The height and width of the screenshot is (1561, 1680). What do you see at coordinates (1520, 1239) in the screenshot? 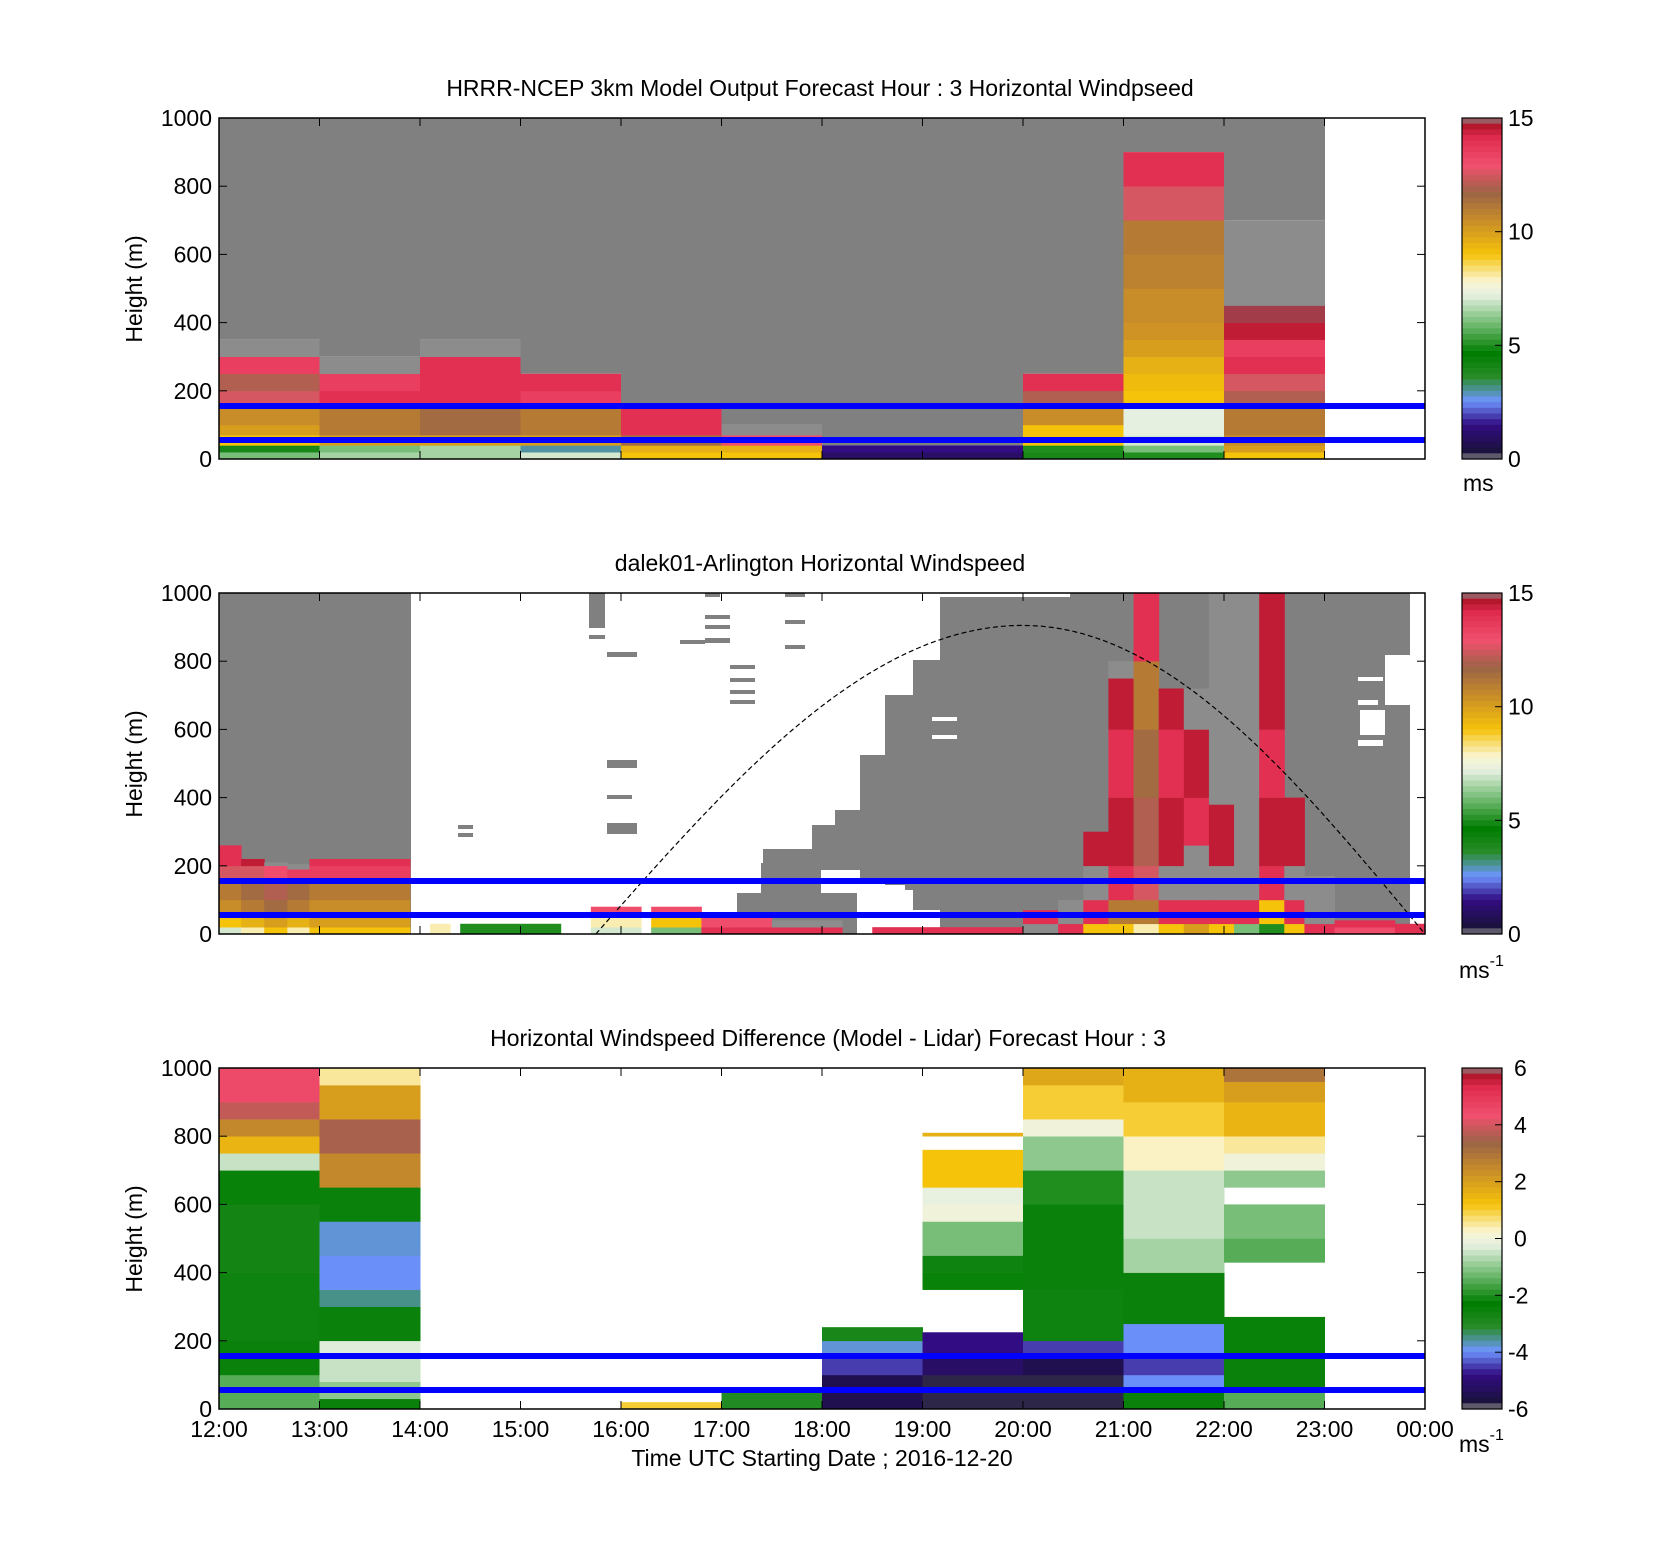
I see `panel-difference-colorbar-tick: 0` at bounding box center [1520, 1239].